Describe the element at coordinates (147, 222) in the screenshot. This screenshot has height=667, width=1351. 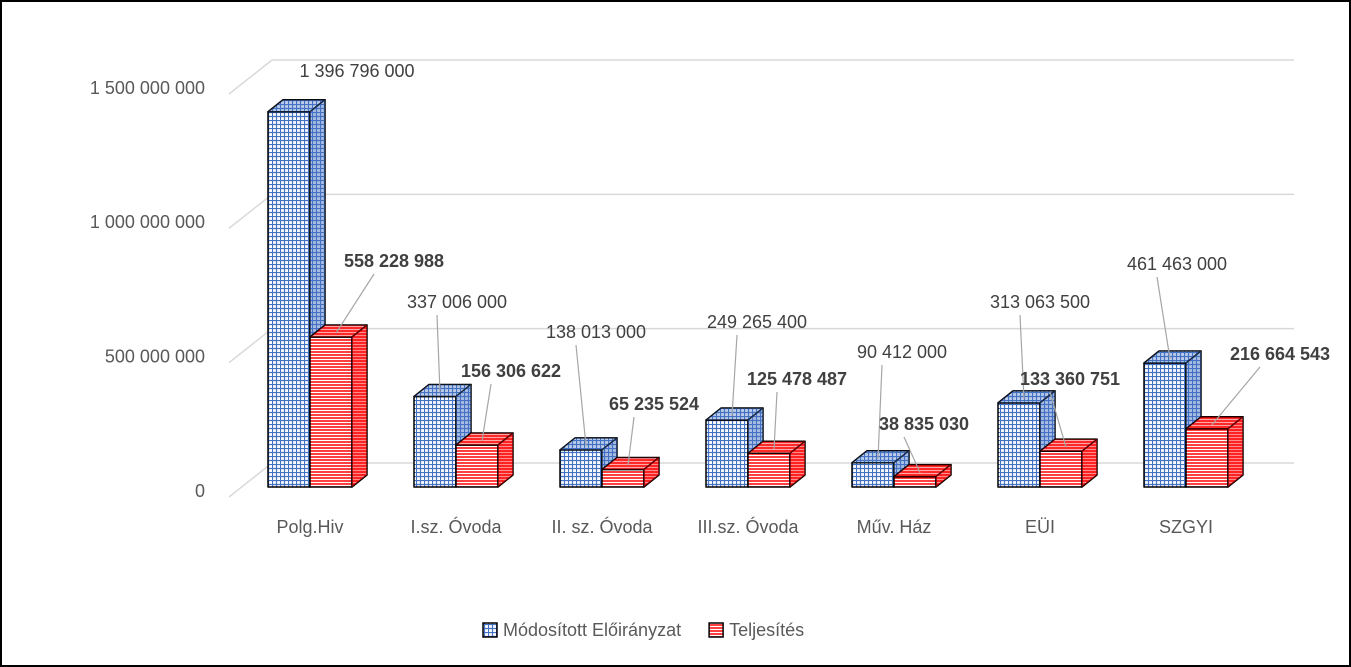
I see `y-tick-label: 1 000 000 000` at that location.